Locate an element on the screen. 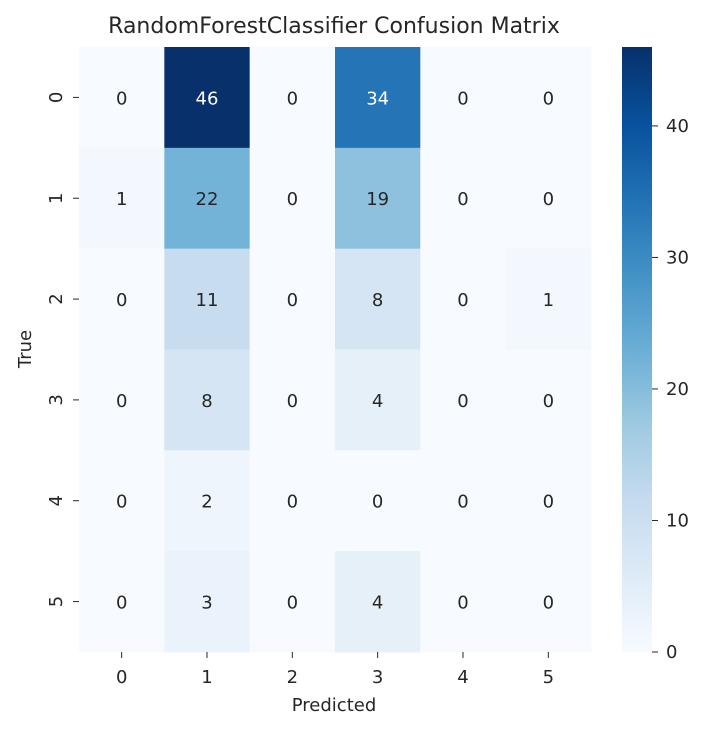 The height and width of the screenshot is (731, 708). y-tick-label: 4 is located at coordinates (56, 500).